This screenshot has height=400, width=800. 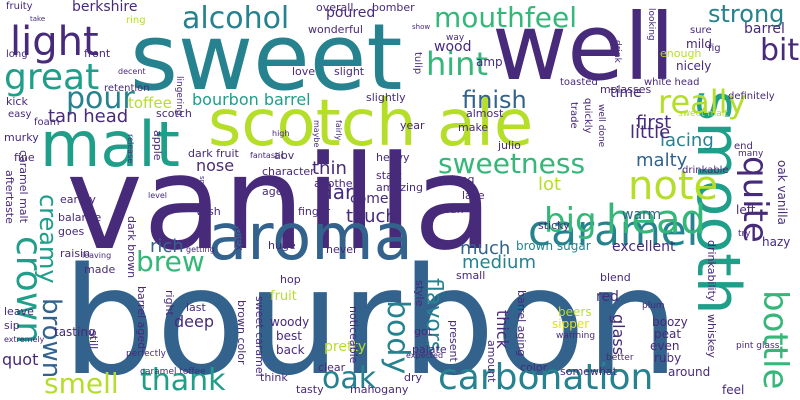 What do you see at coordinates (553, 246) in the screenshot?
I see `word-brown-sugar: brown sugar` at bounding box center [553, 246].